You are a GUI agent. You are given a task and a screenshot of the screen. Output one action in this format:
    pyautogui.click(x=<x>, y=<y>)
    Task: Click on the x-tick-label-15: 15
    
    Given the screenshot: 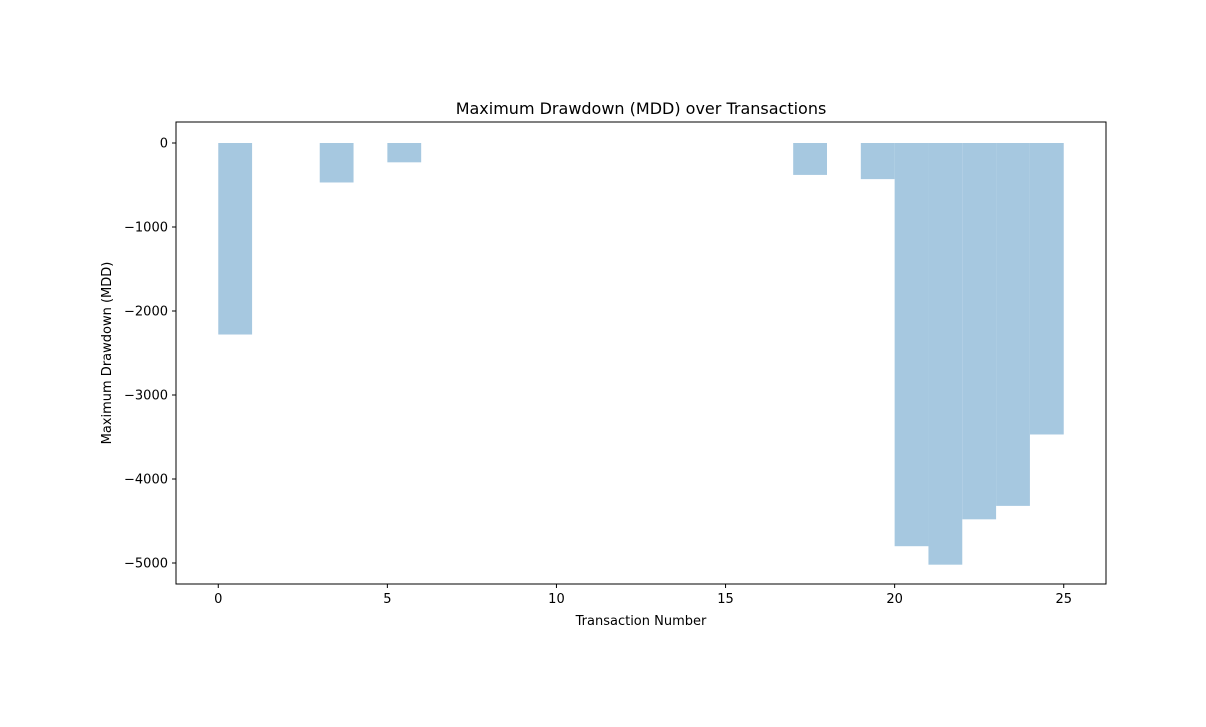 What is the action you would take?
    pyautogui.click(x=725, y=599)
    